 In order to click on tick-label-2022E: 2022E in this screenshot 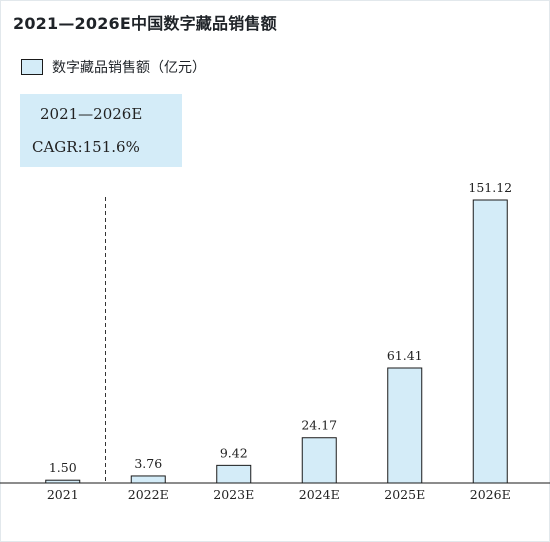, I will do `click(148, 494)`.